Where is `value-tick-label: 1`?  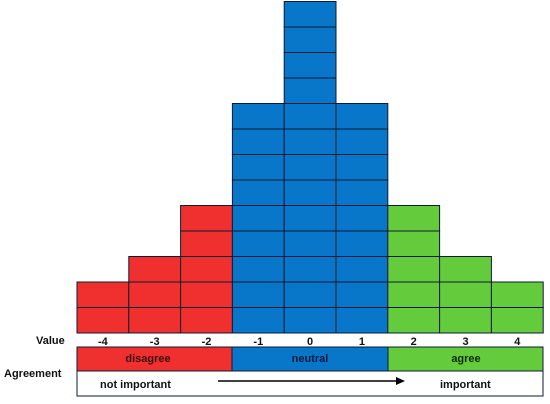
value-tick-label: 1 is located at coordinates (362, 342).